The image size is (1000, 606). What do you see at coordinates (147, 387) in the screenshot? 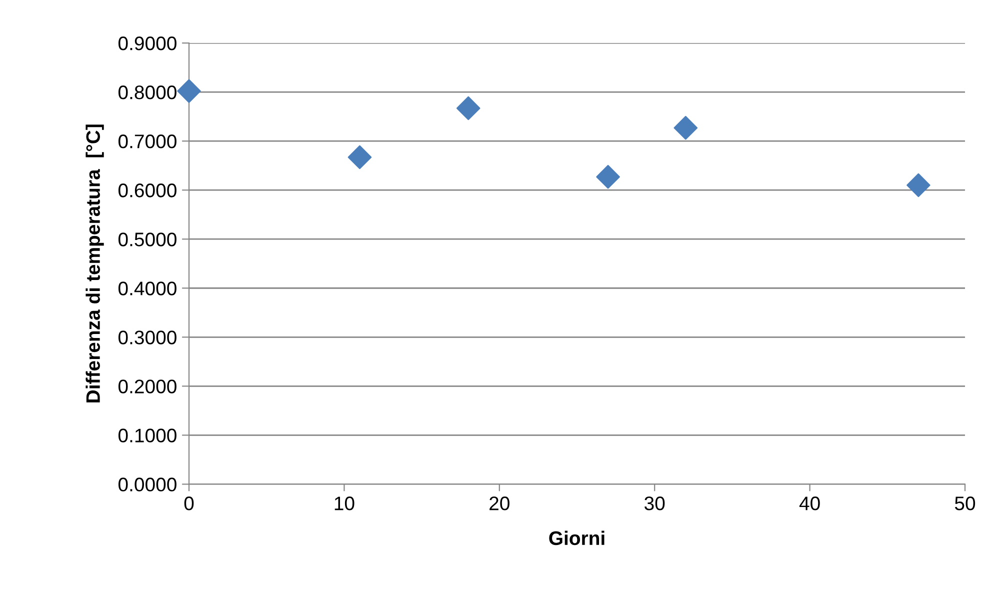
I see `y-tick-label: 0.2000` at bounding box center [147, 387].